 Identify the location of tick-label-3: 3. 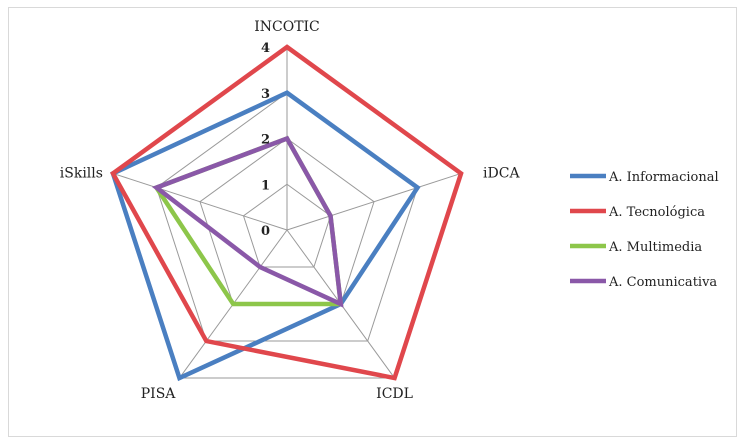
(265, 94).